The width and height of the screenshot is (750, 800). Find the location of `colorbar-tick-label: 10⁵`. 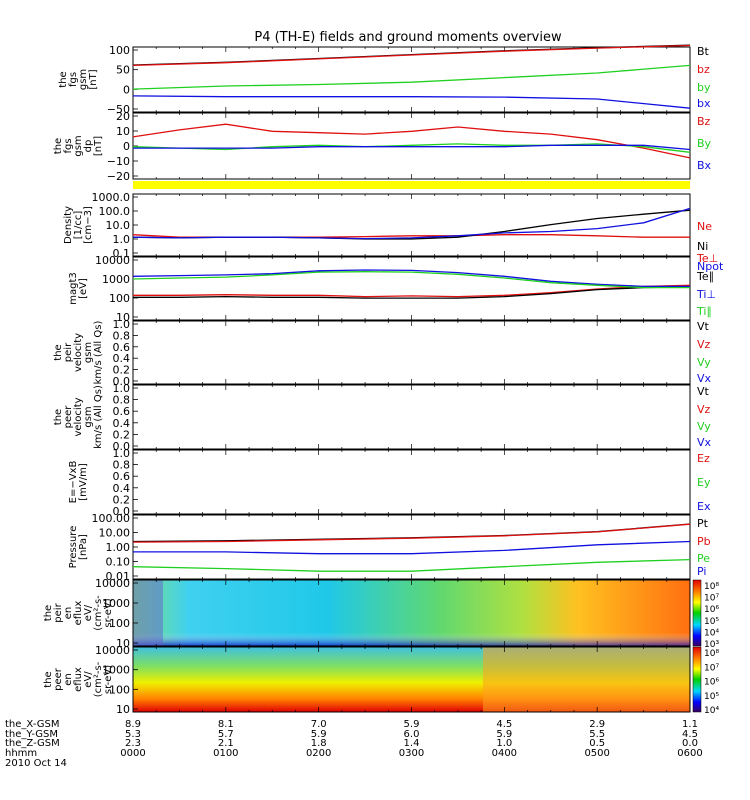

colorbar-tick-label: 10⁵ is located at coordinates (711, 697).